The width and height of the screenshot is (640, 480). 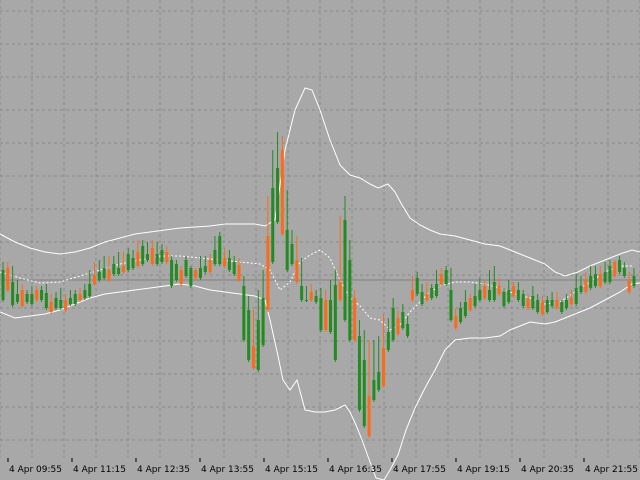 I want to click on x-tick-label: 4 Apr 19:15, so click(x=483, y=470).